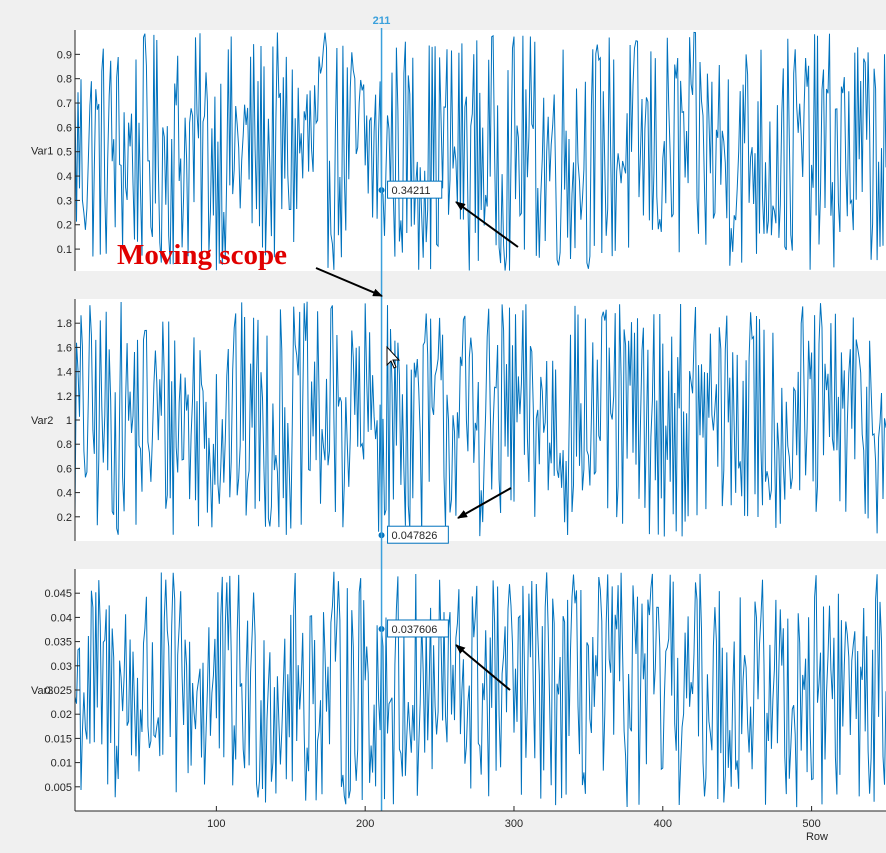  I want to click on y-tick-label: 1.6, so click(64, 348).